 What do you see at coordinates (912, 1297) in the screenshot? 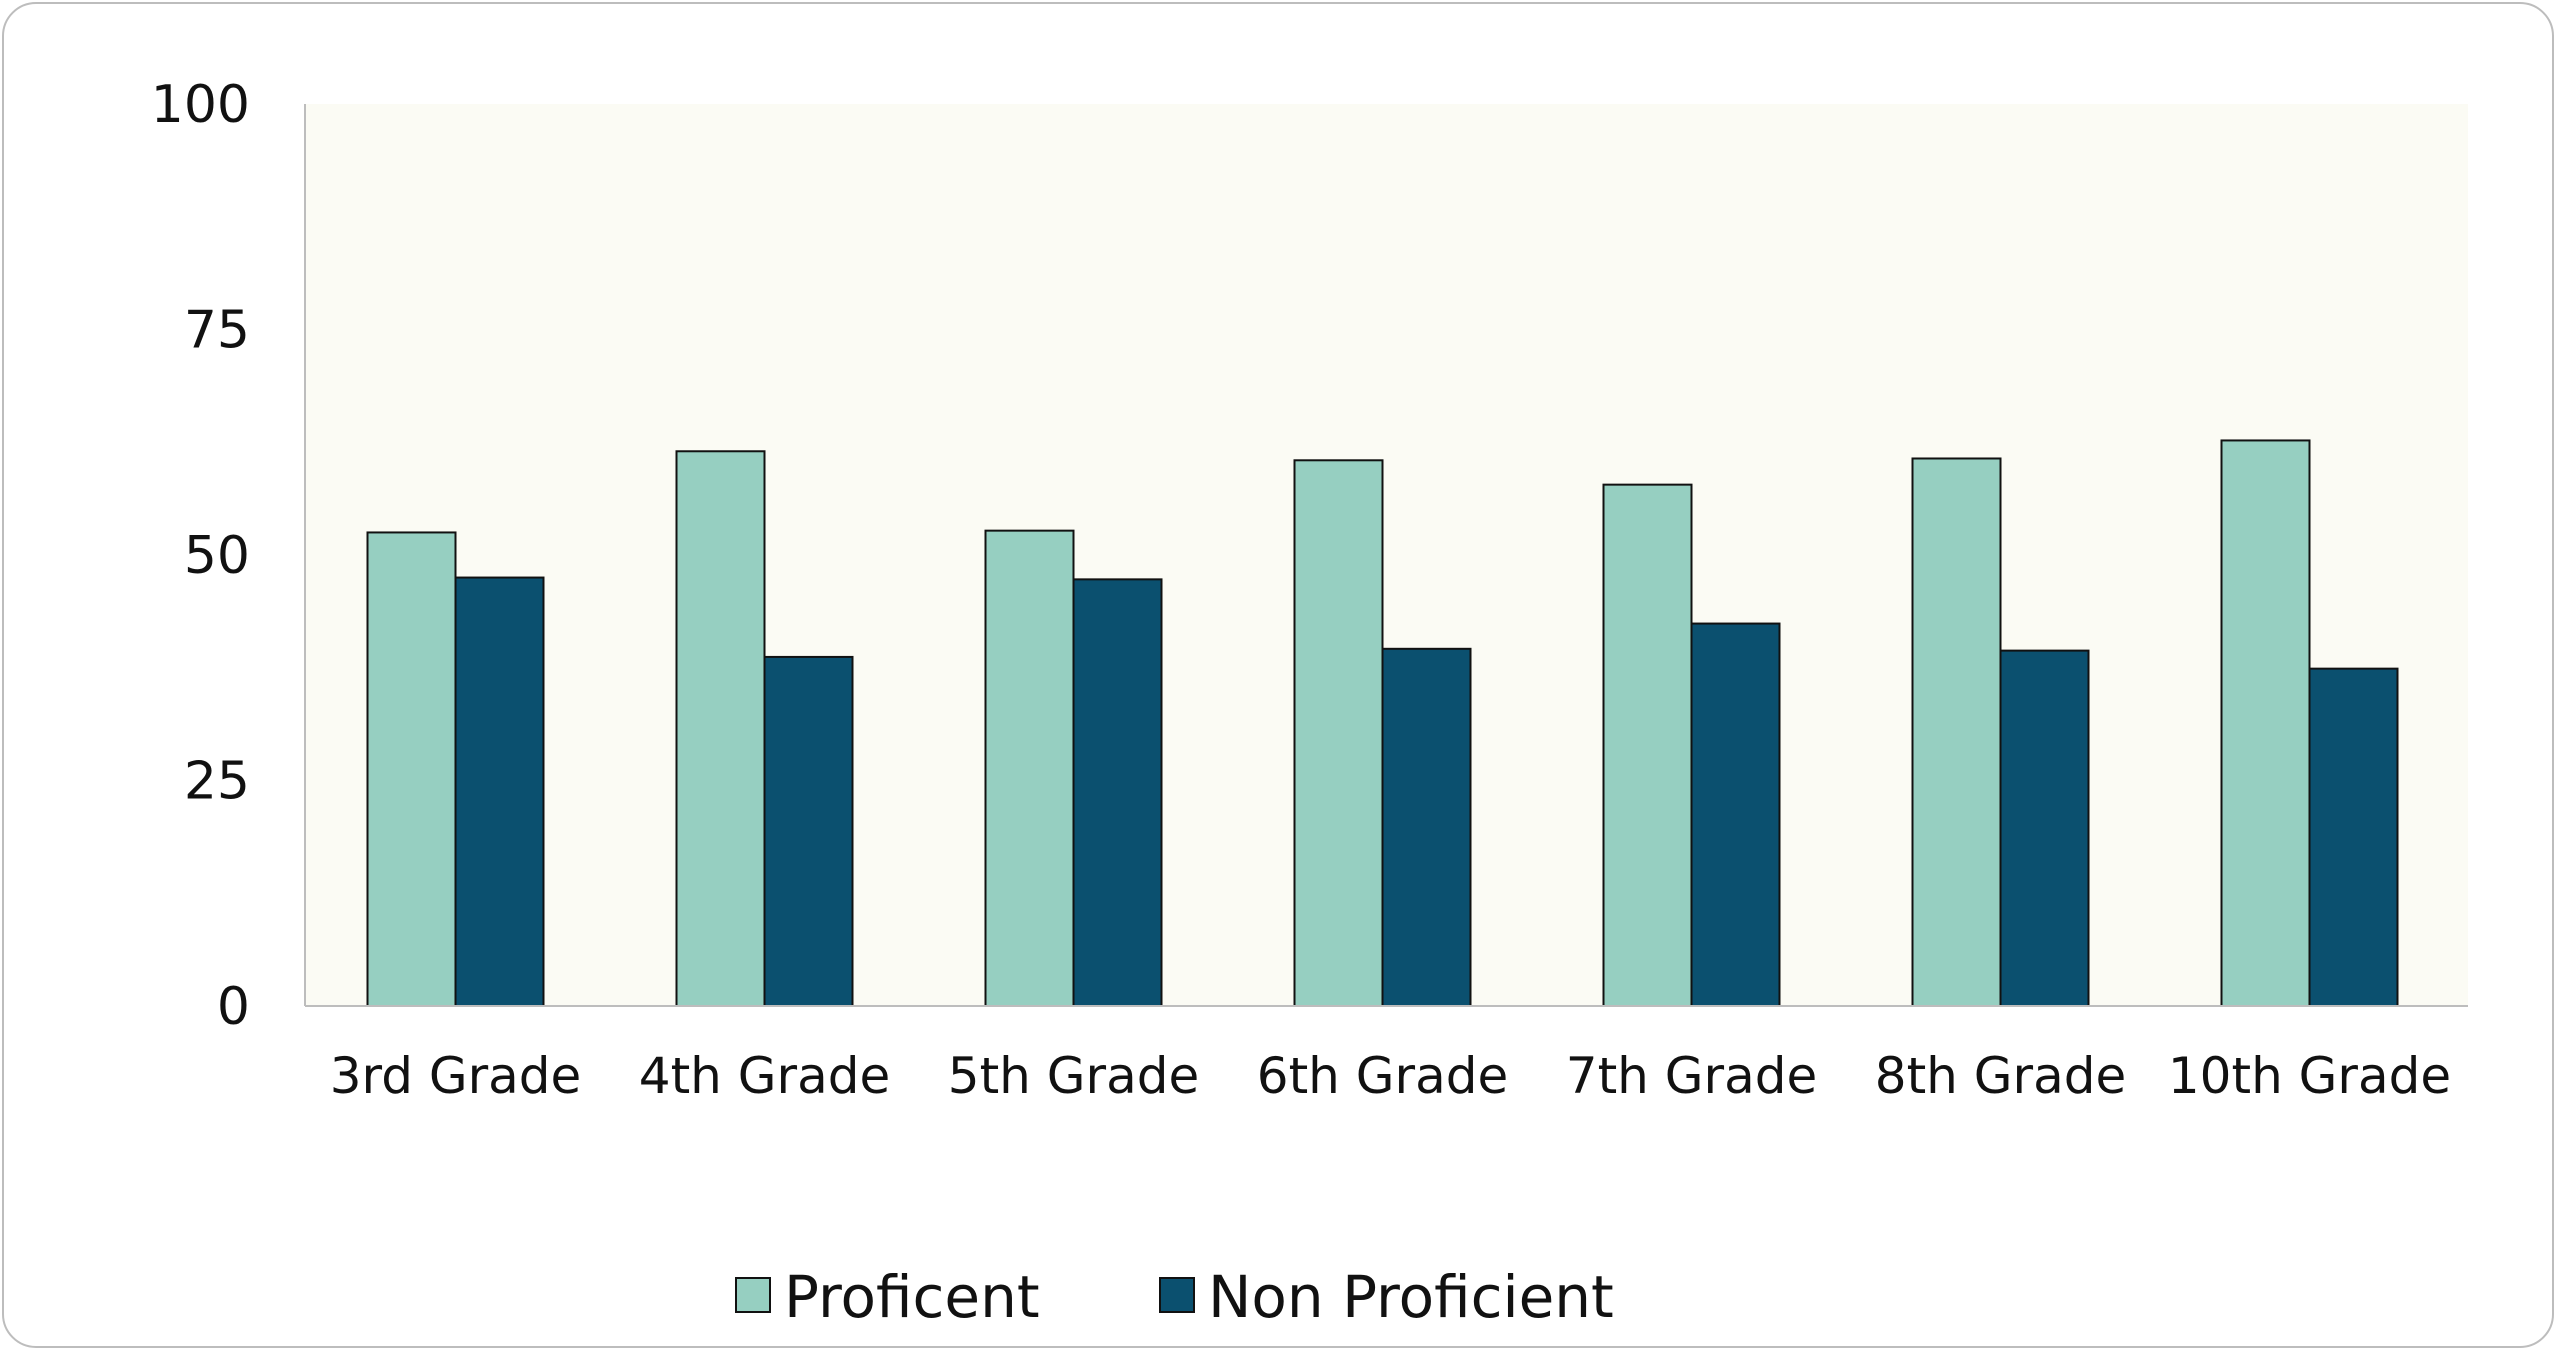
I see `legend-label-proficent: Proficent` at bounding box center [912, 1297].